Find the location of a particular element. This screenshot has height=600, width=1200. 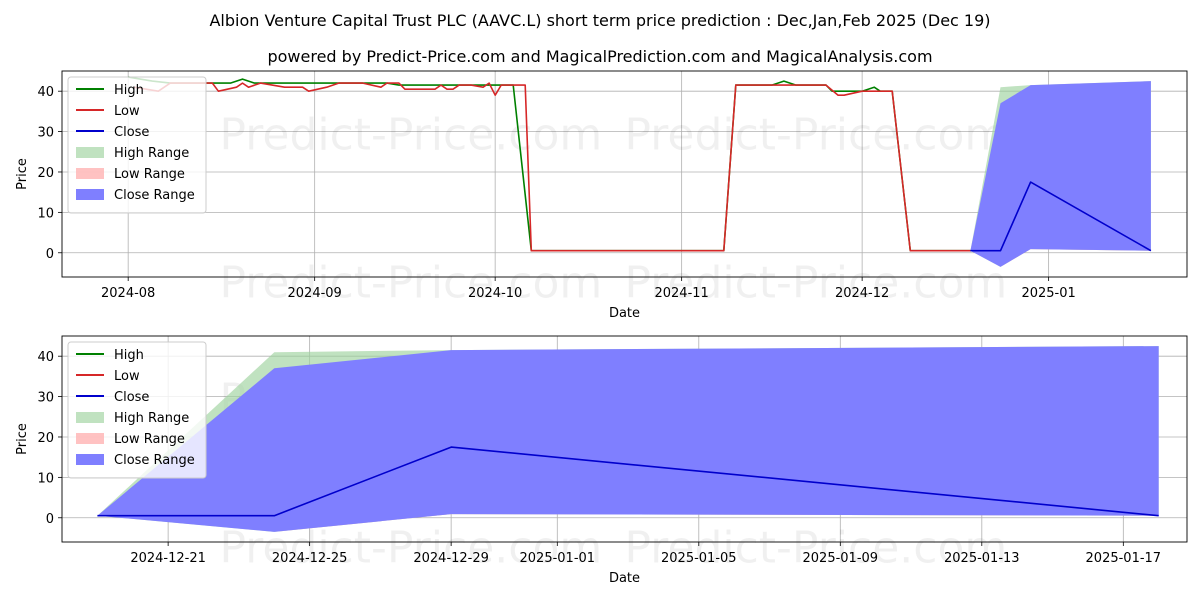

panel0-y-tick-label: 30 is located at coordinates (45, 133).